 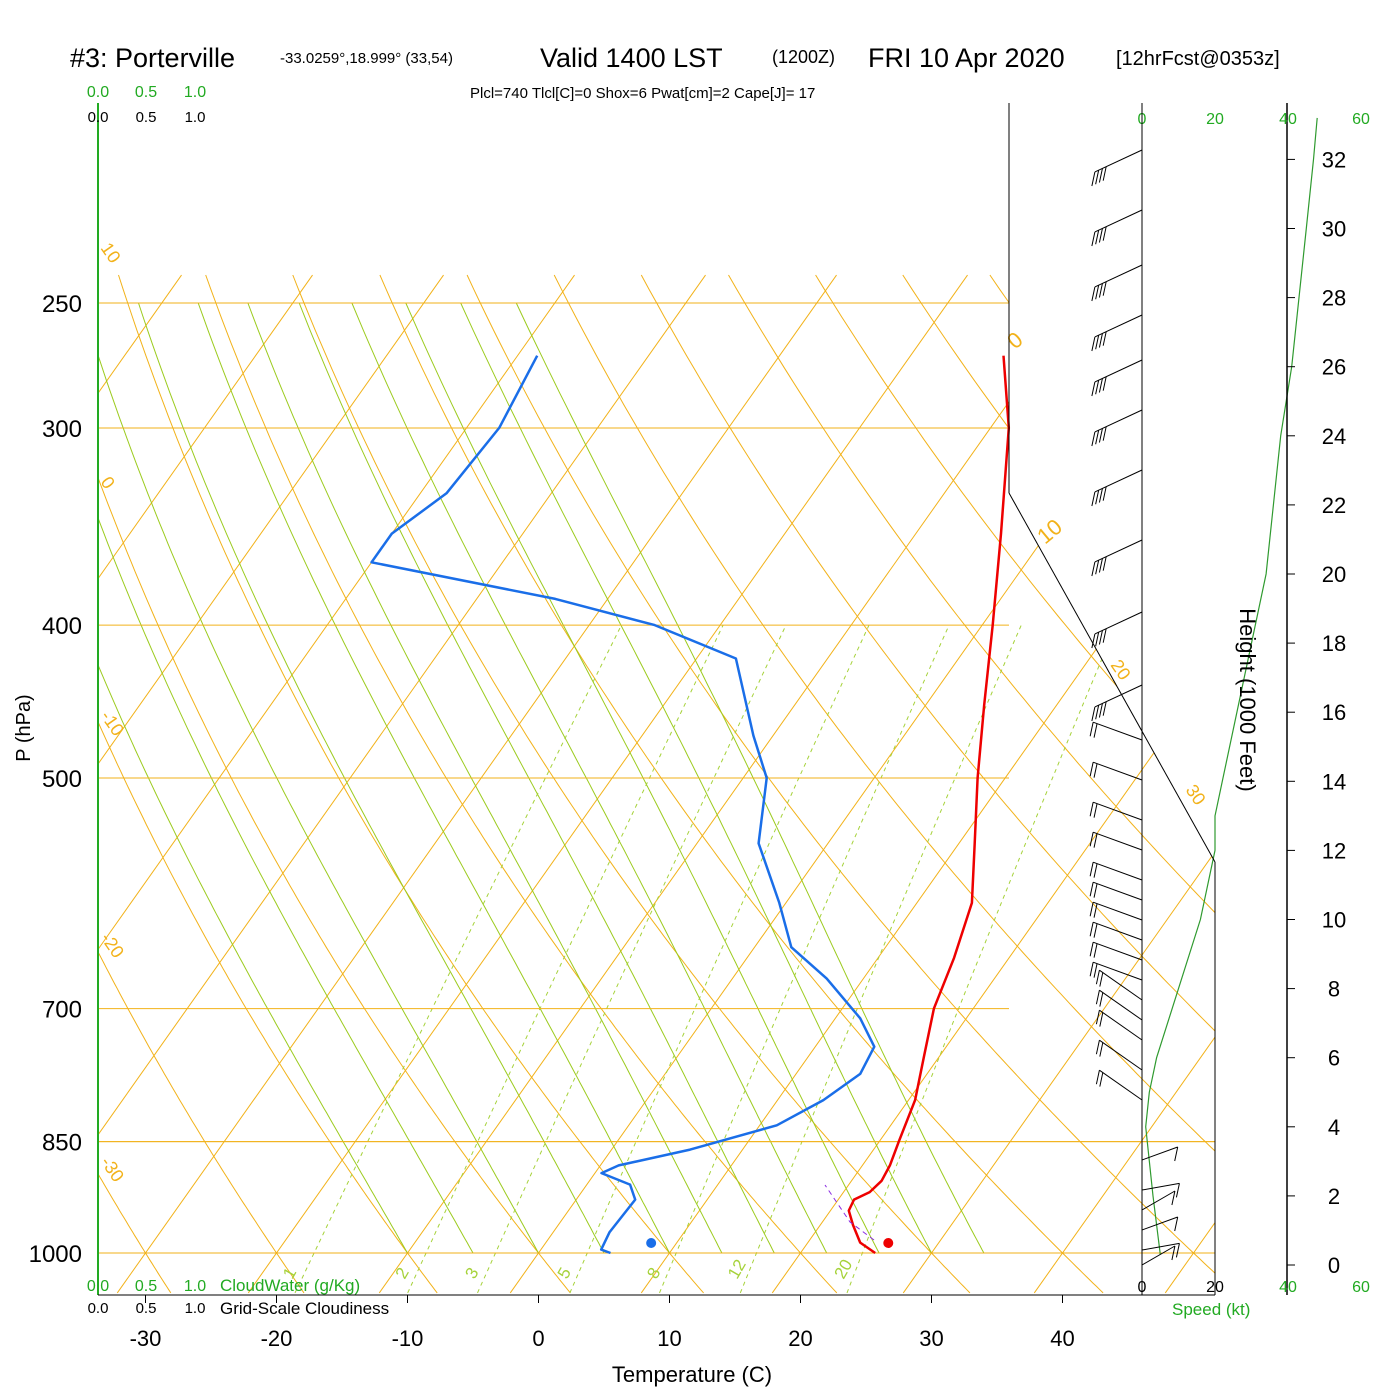 I want to click on pressure-tick-label: 700, so click(x=62, y=1010).